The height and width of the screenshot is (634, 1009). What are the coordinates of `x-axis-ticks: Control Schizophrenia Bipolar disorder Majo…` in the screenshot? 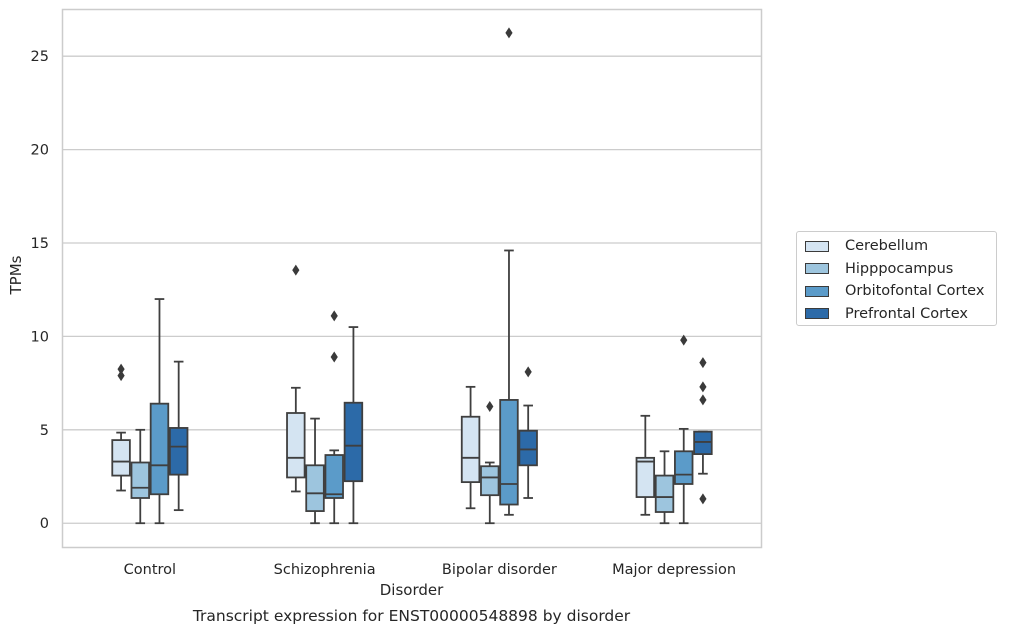 It's located at (430, 570).